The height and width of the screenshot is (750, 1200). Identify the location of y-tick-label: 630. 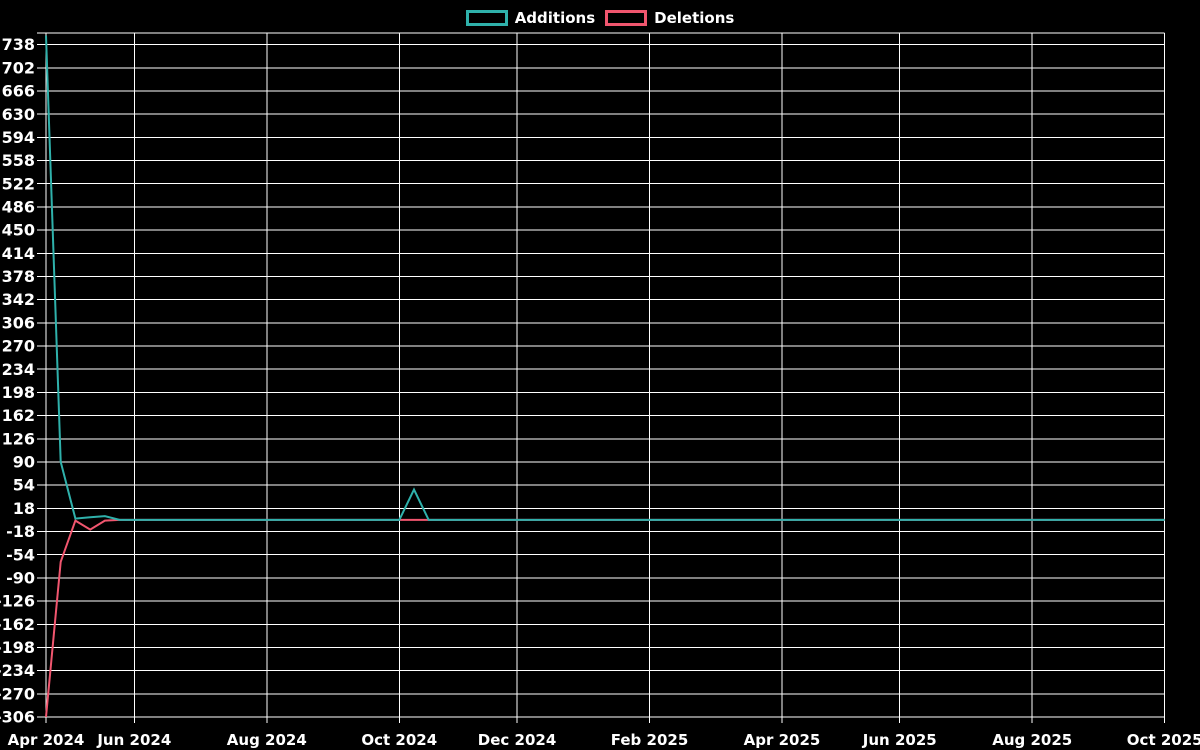
(18, 114).